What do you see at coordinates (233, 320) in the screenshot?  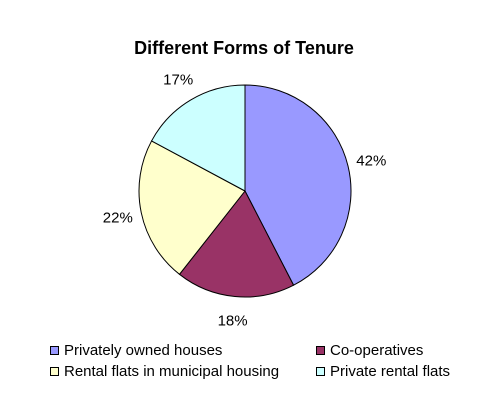 I see `slice-data-label: 18%` at bounding box center [233, 320].